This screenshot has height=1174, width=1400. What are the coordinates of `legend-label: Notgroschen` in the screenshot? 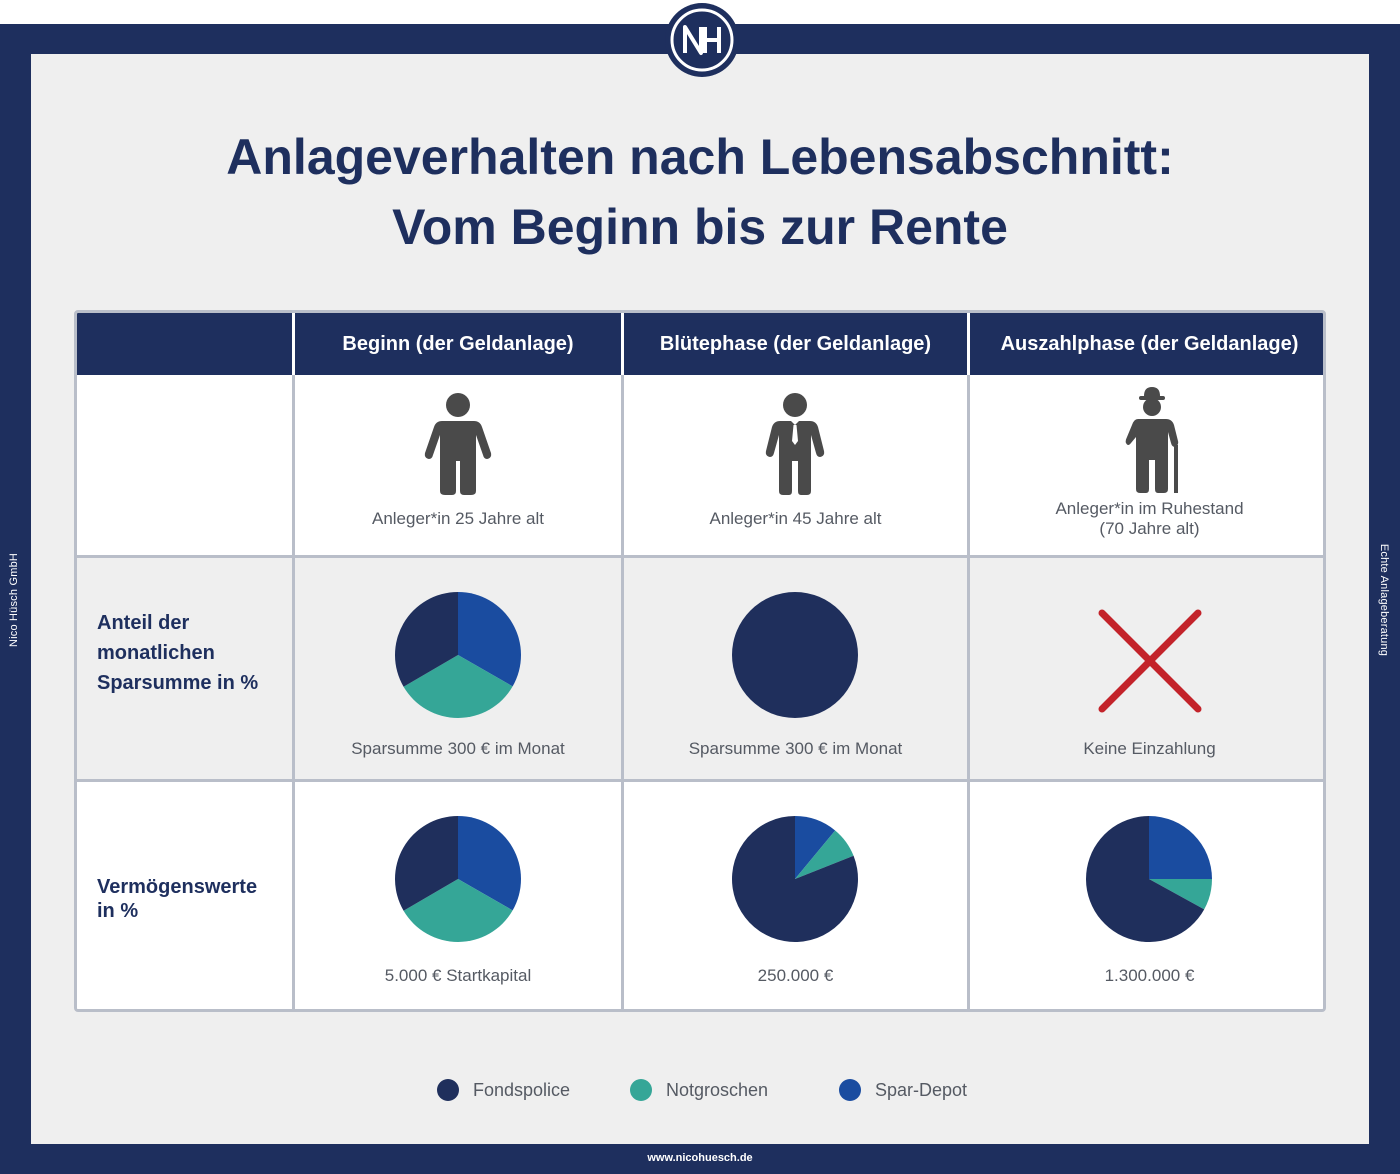 It's located at (717, 1089).